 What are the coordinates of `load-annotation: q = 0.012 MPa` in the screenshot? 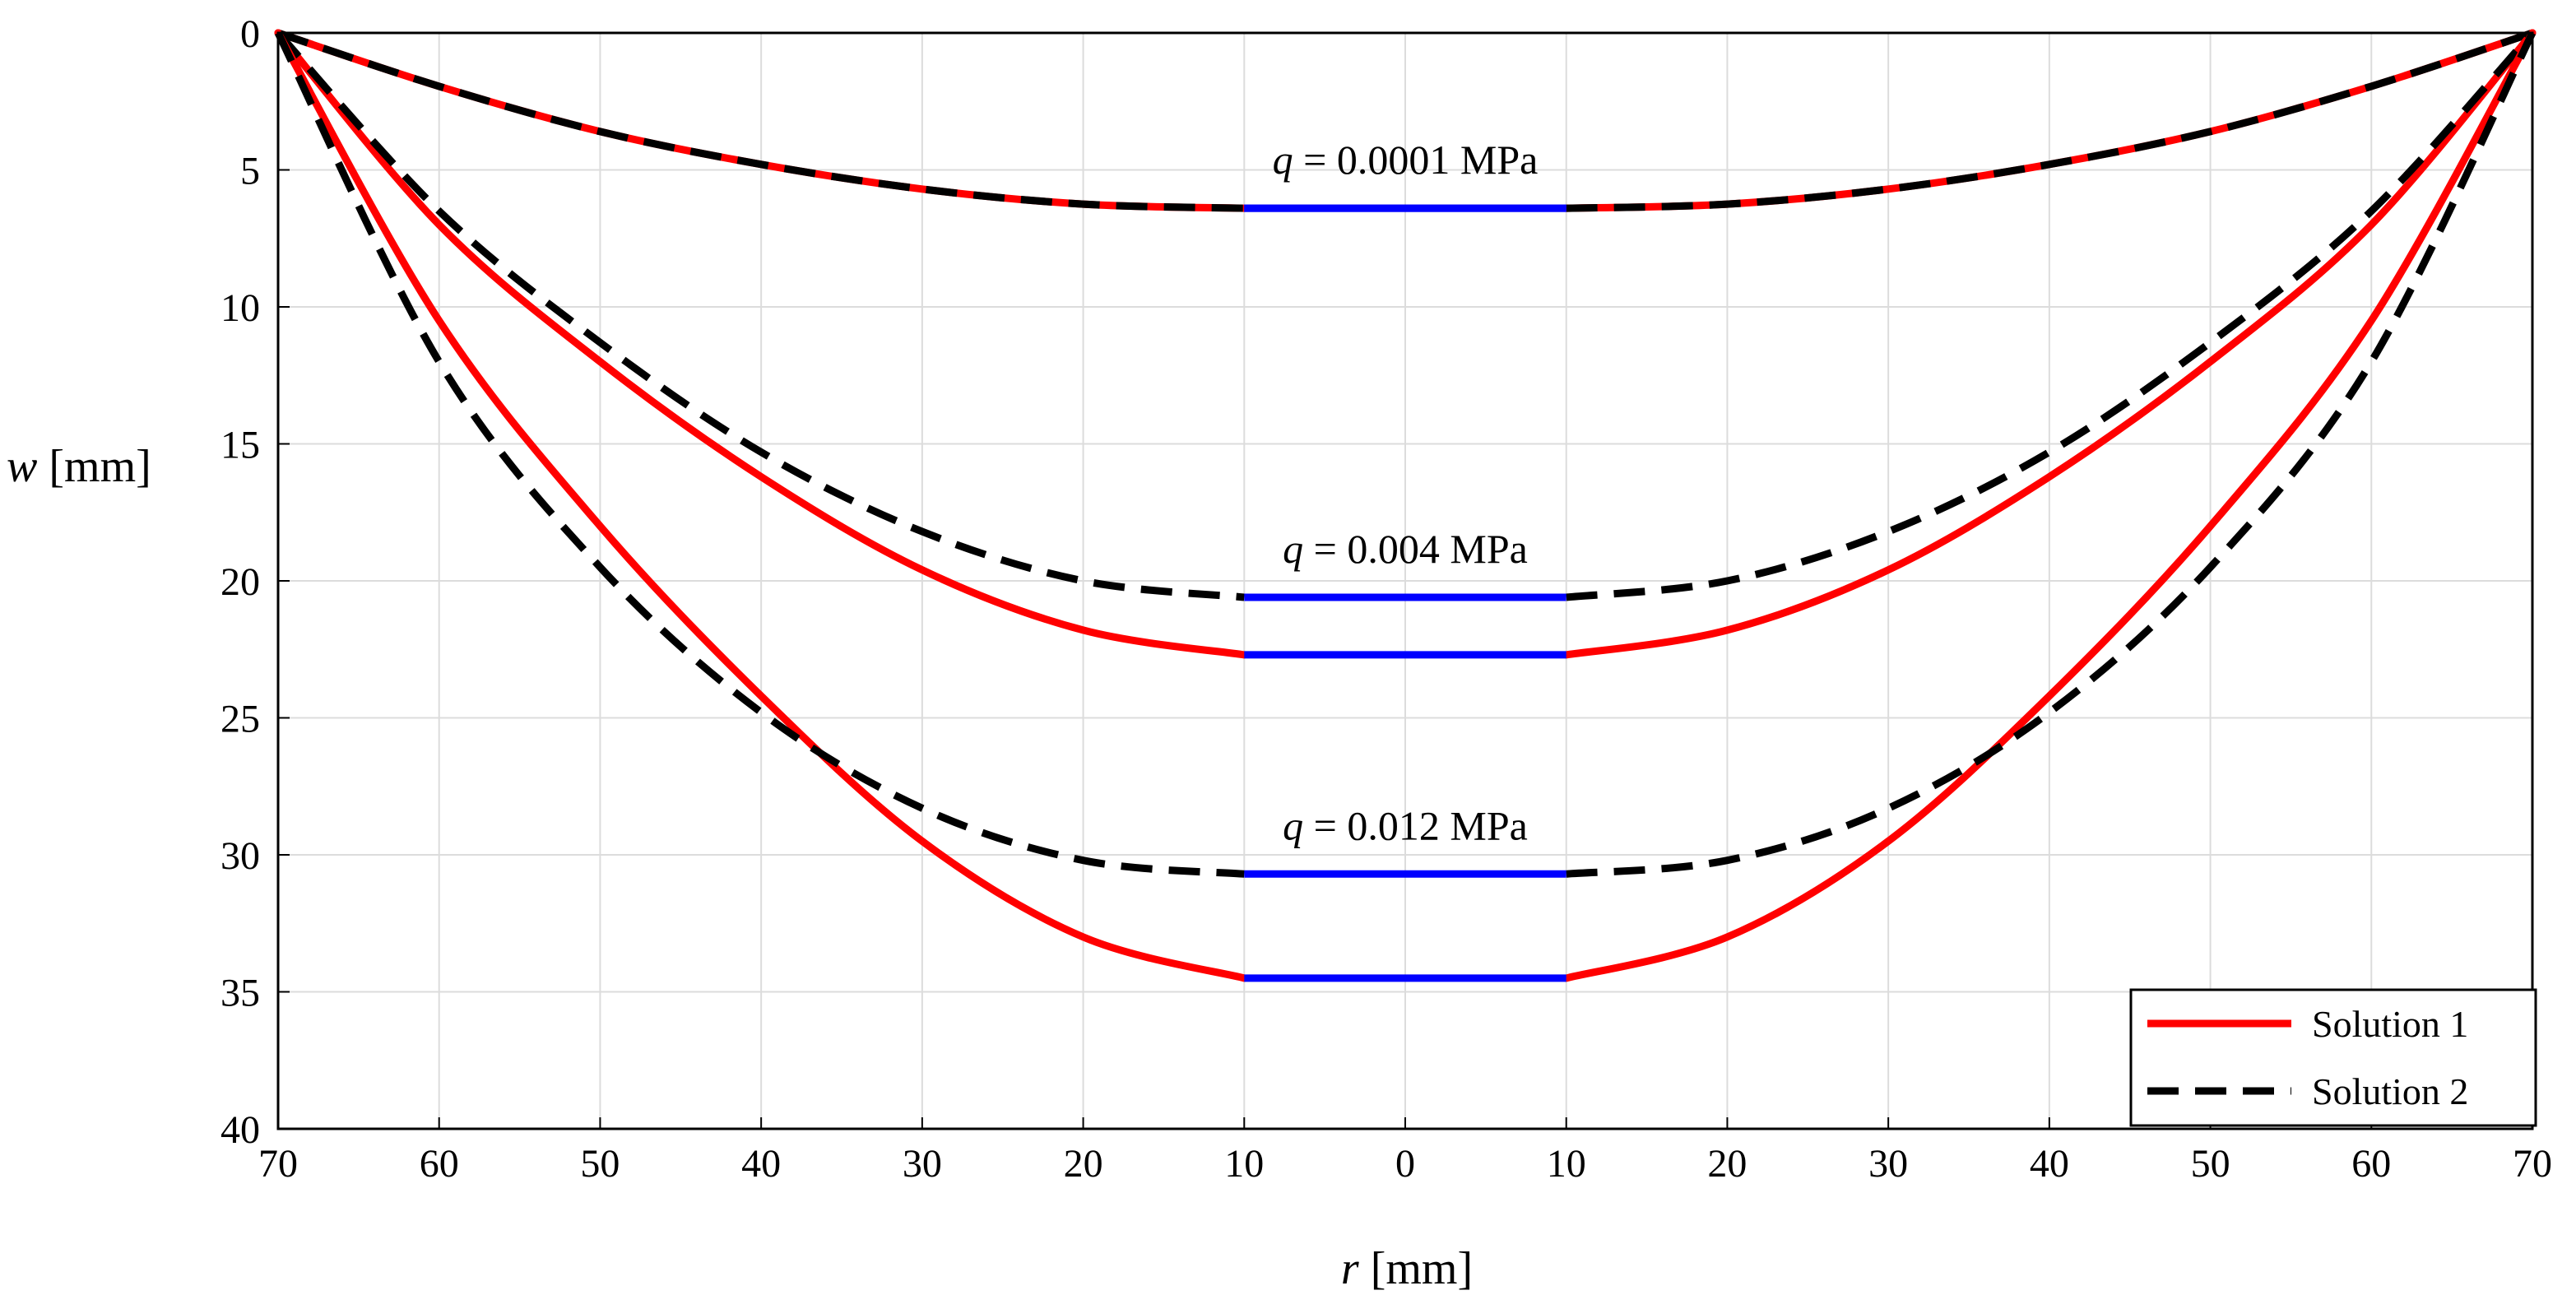 It's located at (1405, 825).